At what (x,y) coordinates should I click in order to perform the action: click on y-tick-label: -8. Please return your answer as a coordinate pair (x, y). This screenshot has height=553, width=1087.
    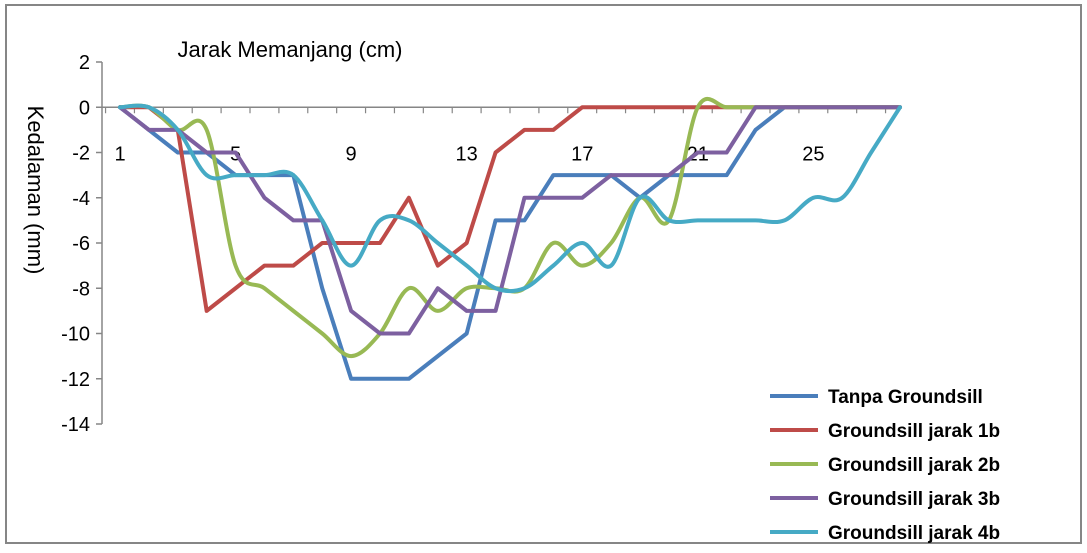
    Looking at the image, I should click on (81, 289).